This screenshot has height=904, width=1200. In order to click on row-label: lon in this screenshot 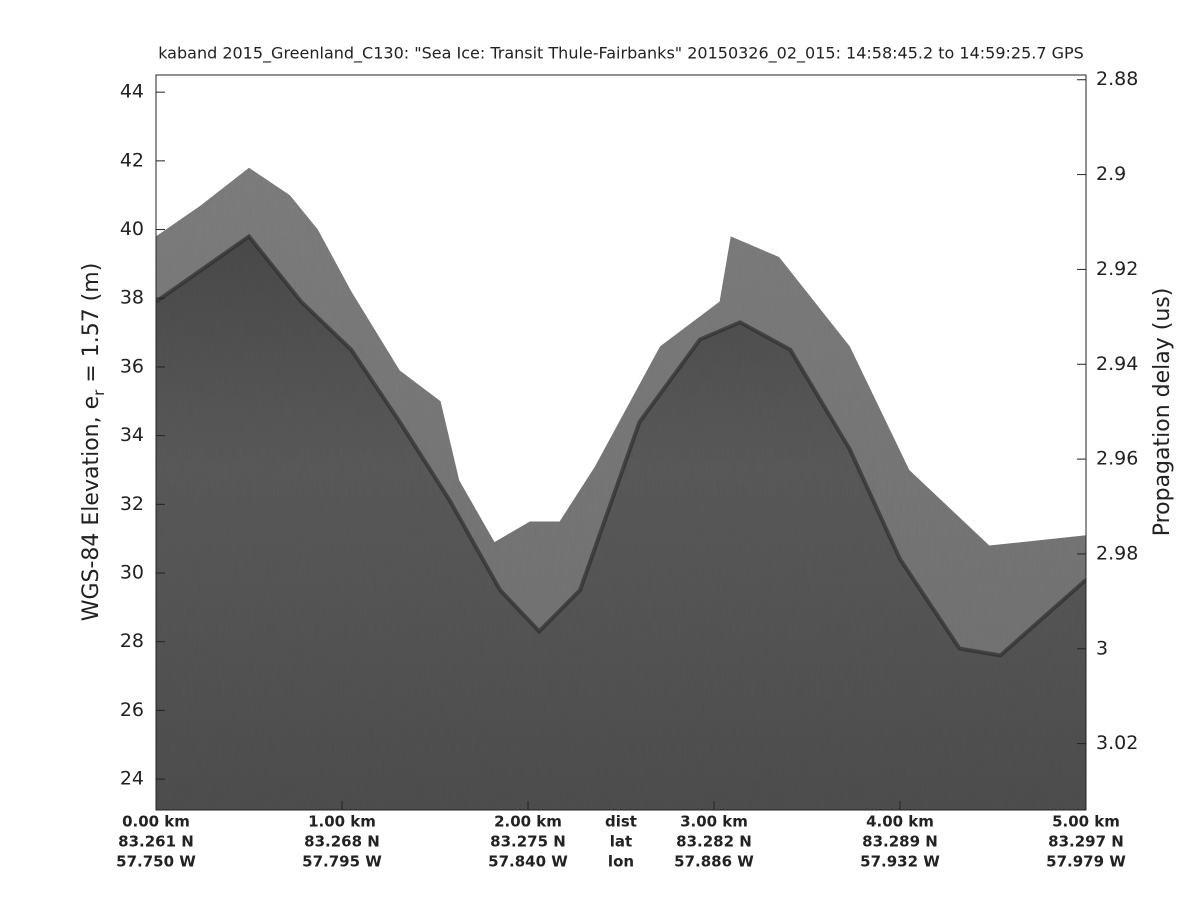, I will do `click(621, 862)`.